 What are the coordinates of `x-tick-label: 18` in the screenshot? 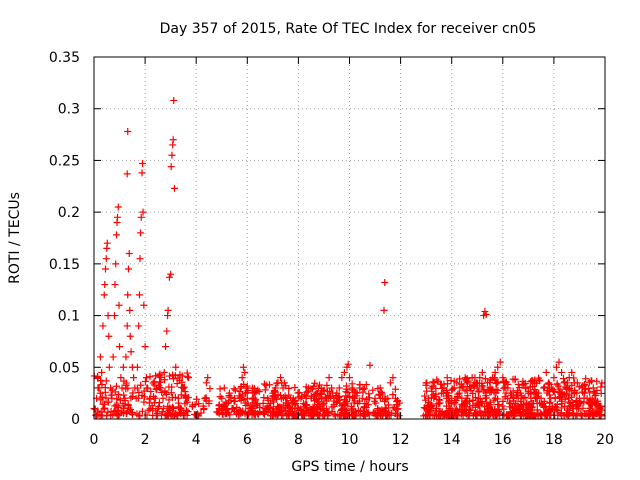 It's located at (554, 440).